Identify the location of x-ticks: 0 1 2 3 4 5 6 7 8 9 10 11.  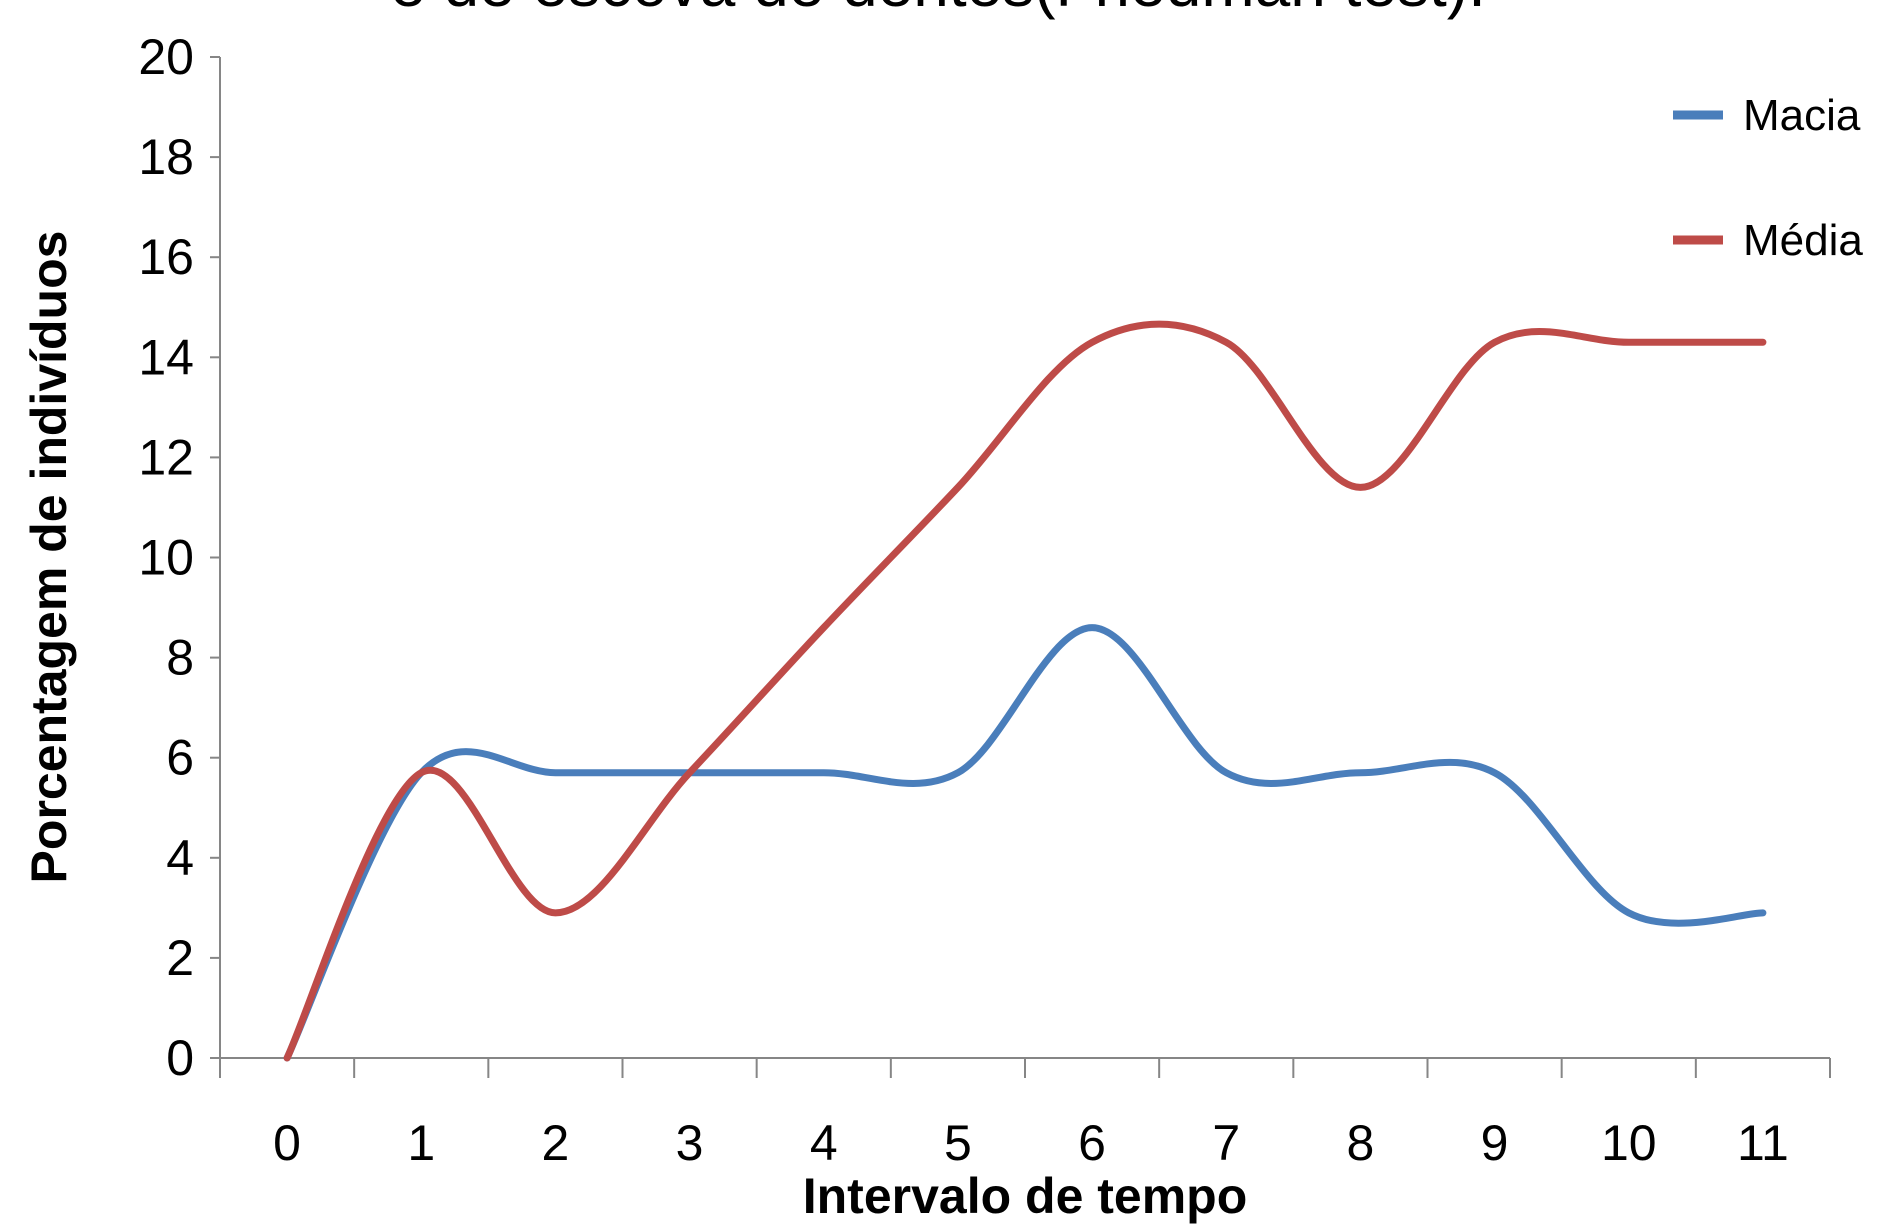
(1025, 1114).